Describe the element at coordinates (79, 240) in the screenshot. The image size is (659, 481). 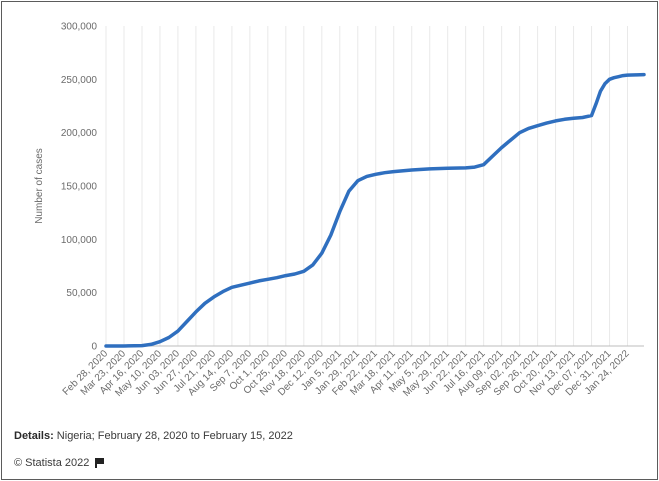
I see `y-tick-label: 100,000` at that location.